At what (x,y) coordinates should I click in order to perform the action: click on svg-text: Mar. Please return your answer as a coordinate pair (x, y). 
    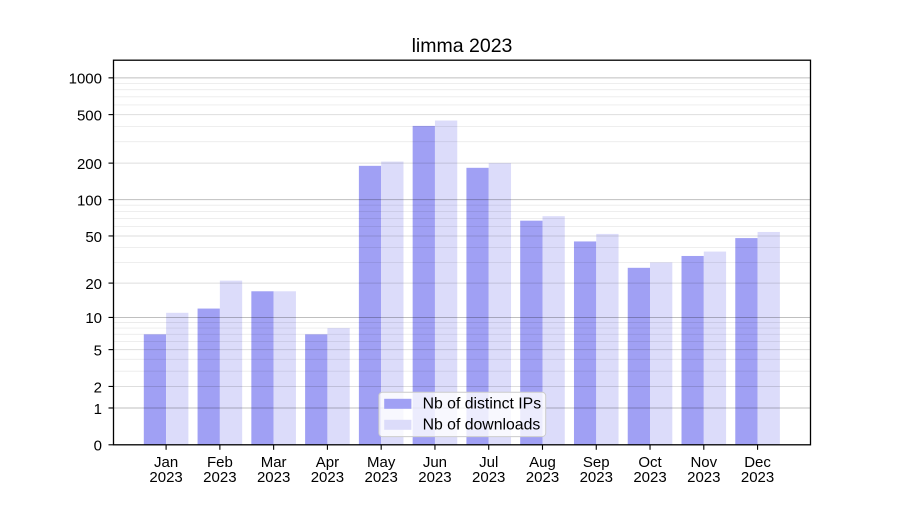
    Looking at the image, I should click on (274, 462).